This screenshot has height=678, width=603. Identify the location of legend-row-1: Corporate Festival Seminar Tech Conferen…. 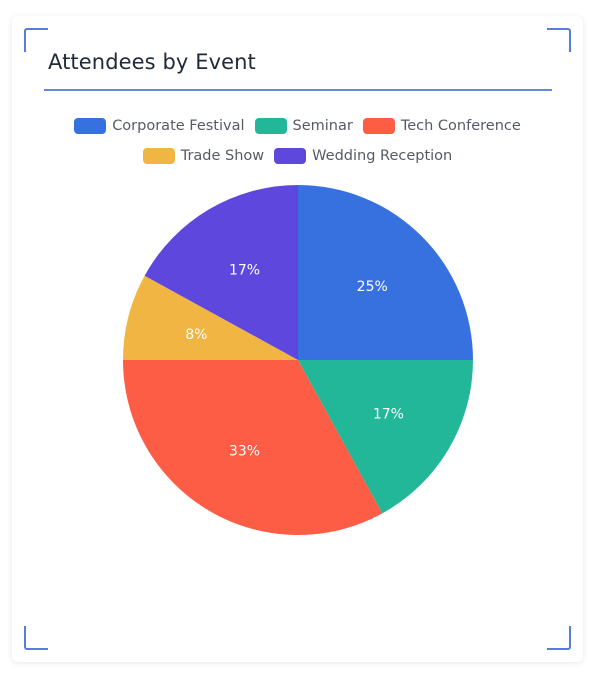
(297, 126).